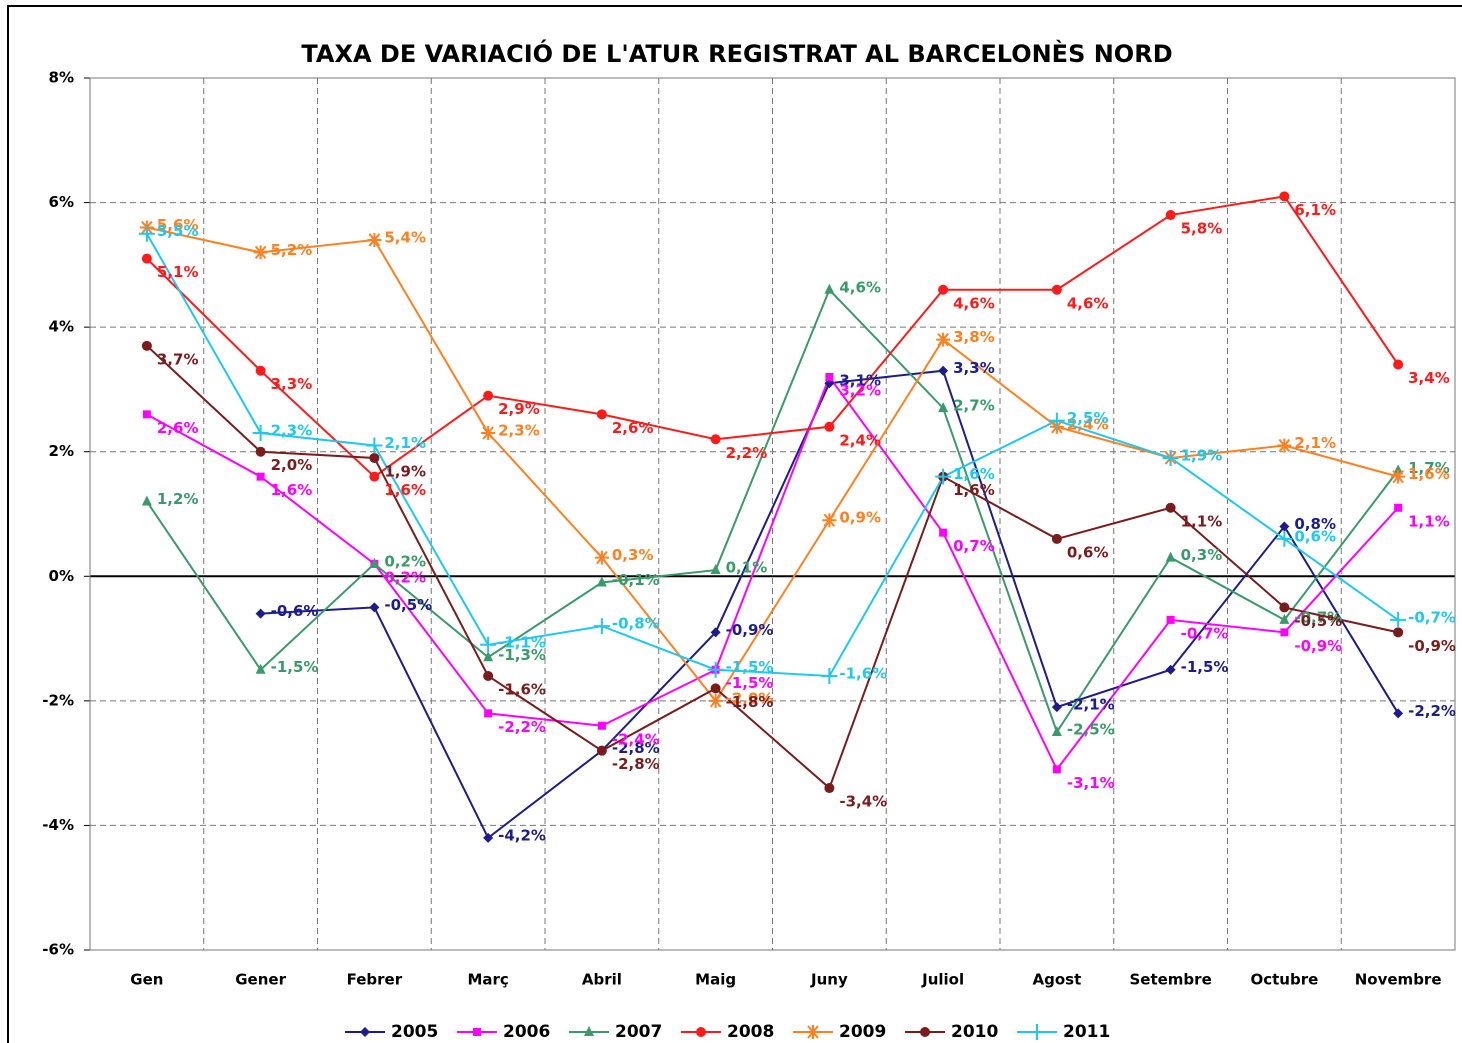  Describe the element at coordinates (638, 1032) in the screenshot. I see `legend-label: 2007` at that location.